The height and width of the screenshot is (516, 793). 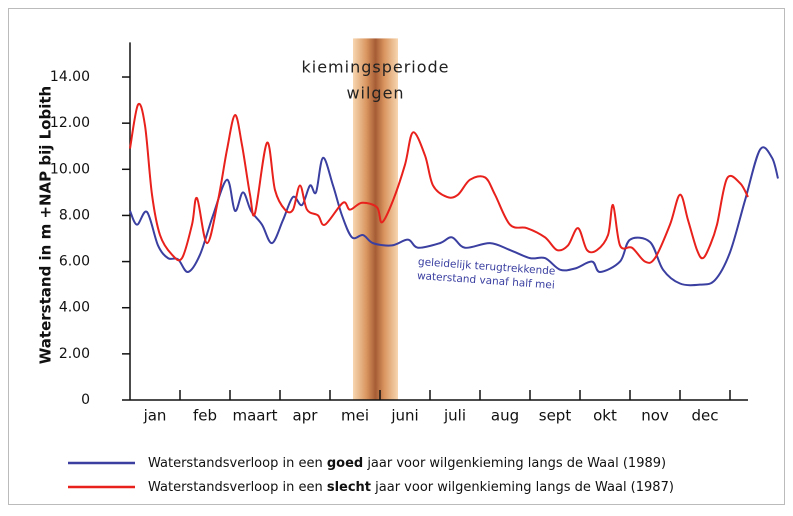 I want to click on x-category-label: nov, so click(x=655, y=416).